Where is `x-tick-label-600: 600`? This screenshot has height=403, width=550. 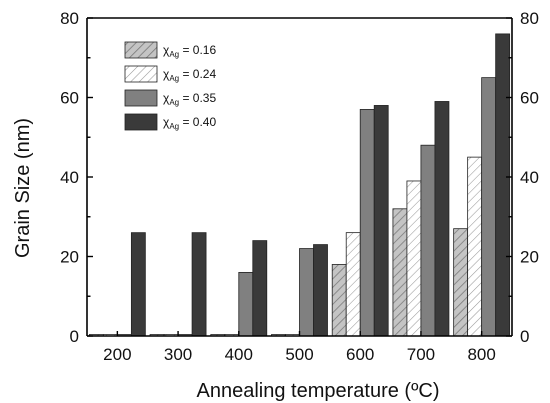 x-tick-label-600: 600 is located at coordinates (360, 354).